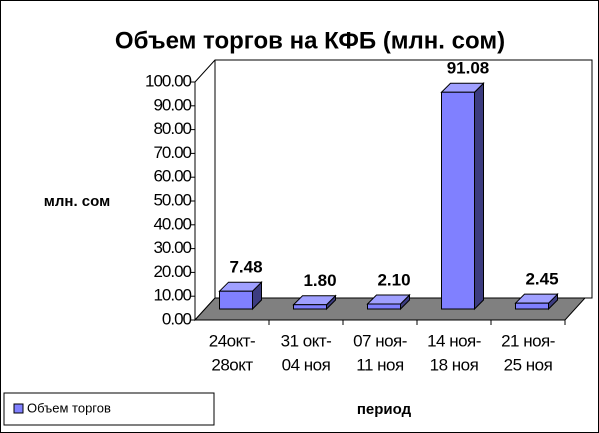  What do you see at coordinates (468, 68) in the screenshot?
I see `value-label: 91.08` at bounding box center [468, 68].